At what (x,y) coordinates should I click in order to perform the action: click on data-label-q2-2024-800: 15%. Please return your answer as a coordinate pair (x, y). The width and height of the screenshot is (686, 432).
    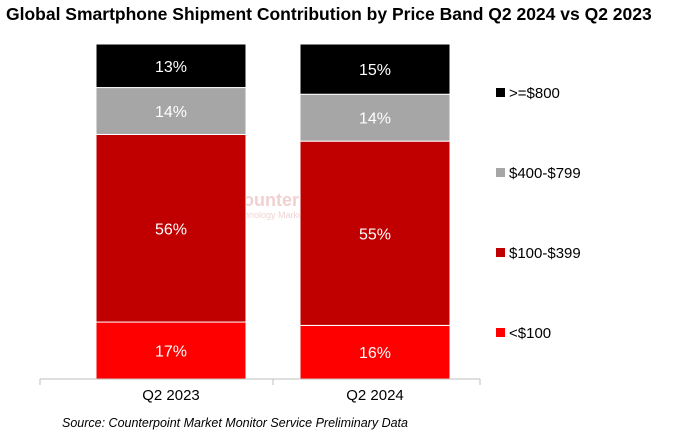
    Looking at the image, I should click on (375, 70).